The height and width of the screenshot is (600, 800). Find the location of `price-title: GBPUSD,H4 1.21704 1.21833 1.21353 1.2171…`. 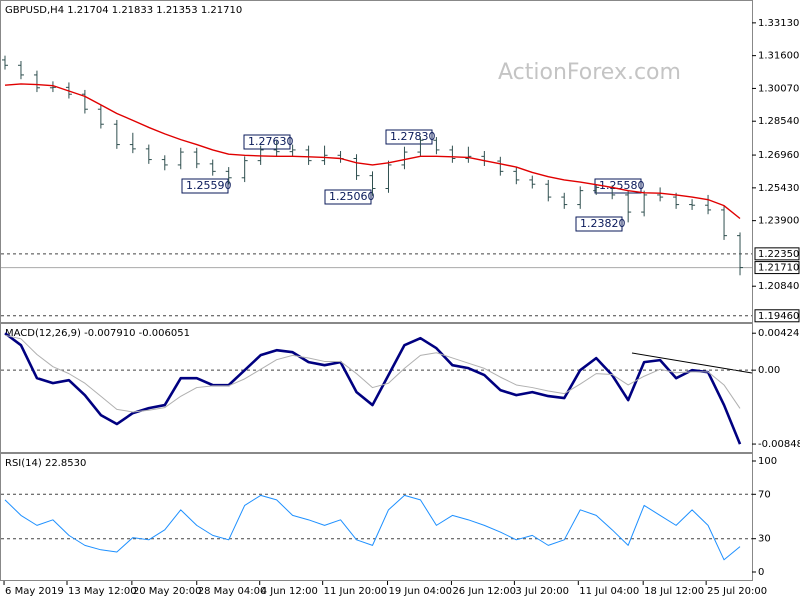

price-title: GBPUSD,H4 1.21704 1.21833 1.21353 1.2171… is located at coordinates (123, 10).